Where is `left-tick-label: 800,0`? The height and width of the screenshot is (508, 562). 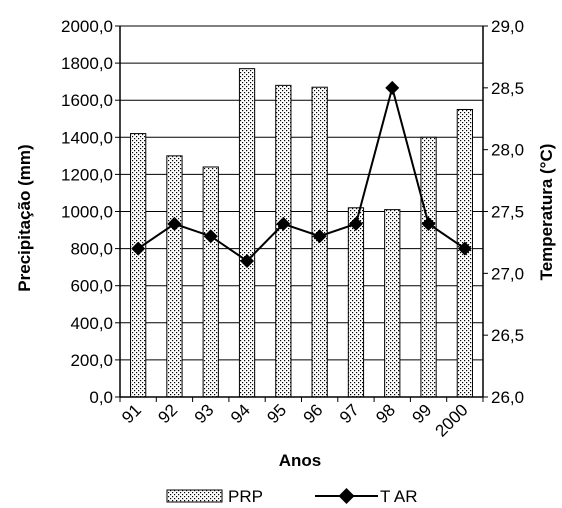 left-tick-label: 800,0 is located at coordinates (91, 249).